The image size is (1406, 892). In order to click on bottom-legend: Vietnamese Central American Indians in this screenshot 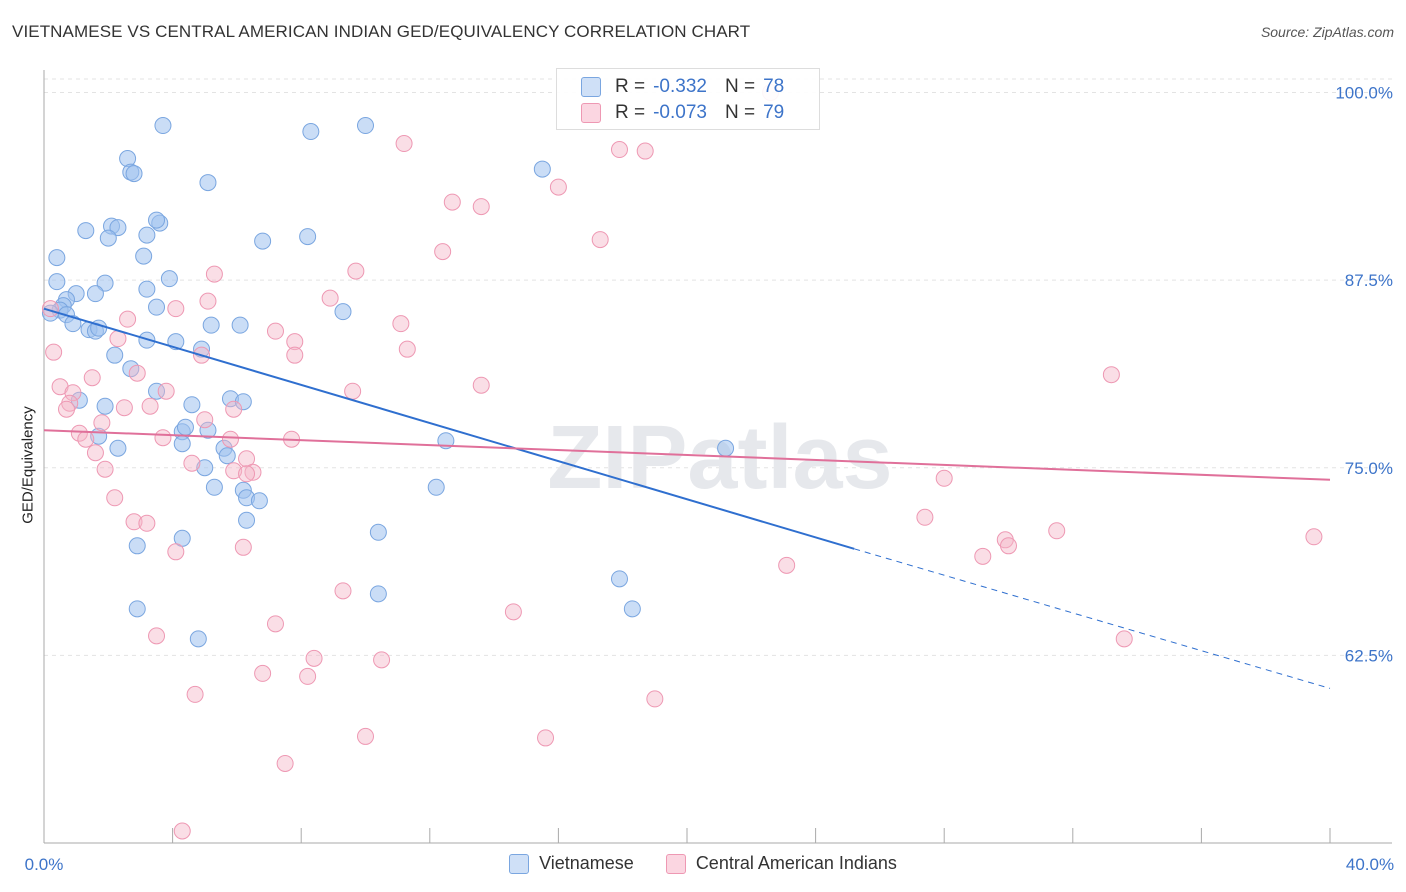, I will do `click(703, 863)`.